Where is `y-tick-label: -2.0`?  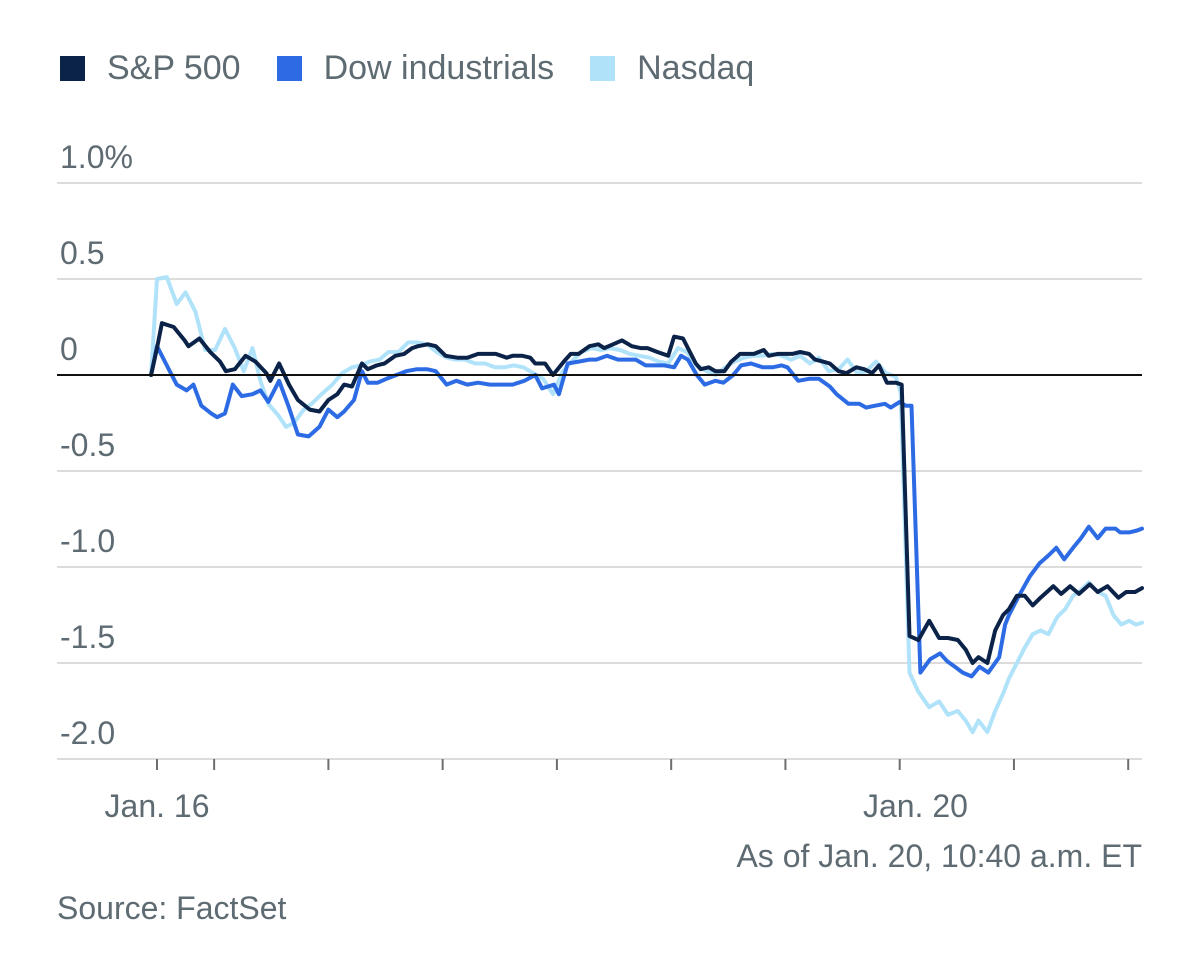 y-tick-label: -2.0 is located at coordinates (87, 733).